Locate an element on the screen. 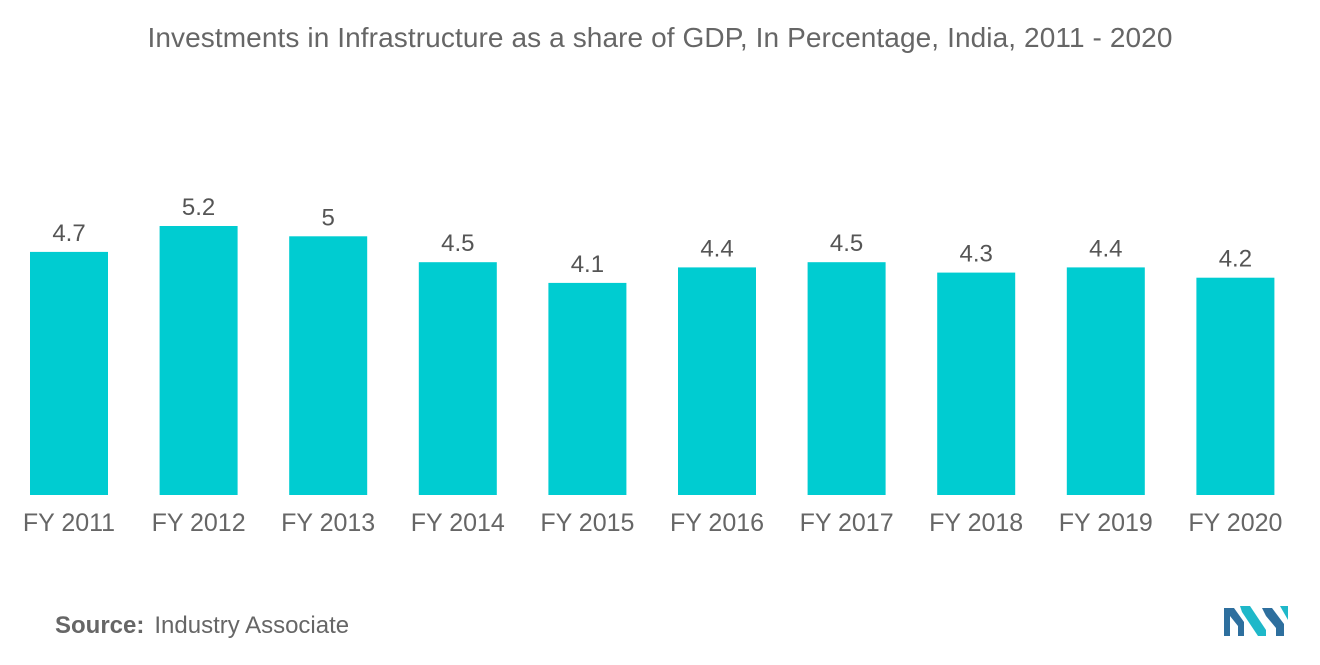 This screenshot has width=1320, height=665. x-tick-label: FY 2018 is located at coordinates (976, 523).